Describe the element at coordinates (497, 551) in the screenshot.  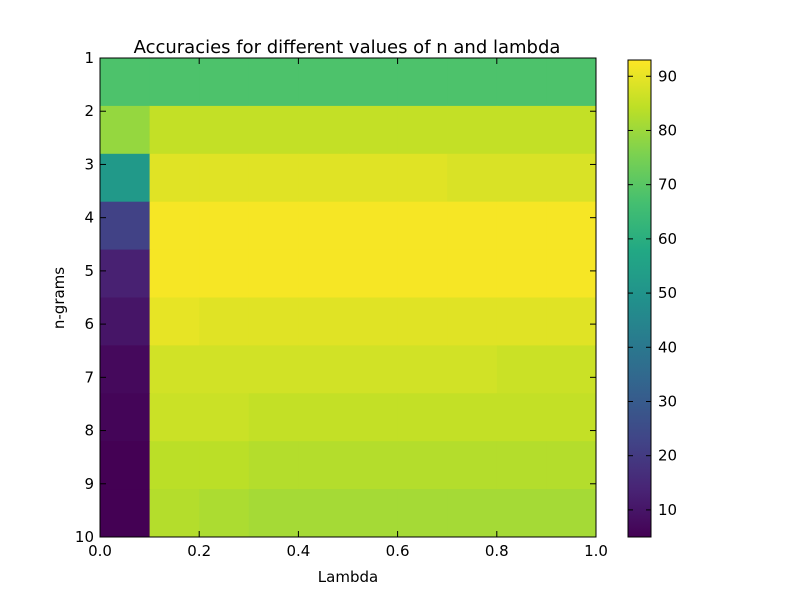
I see `x-tick-label: 0.8` at that location.